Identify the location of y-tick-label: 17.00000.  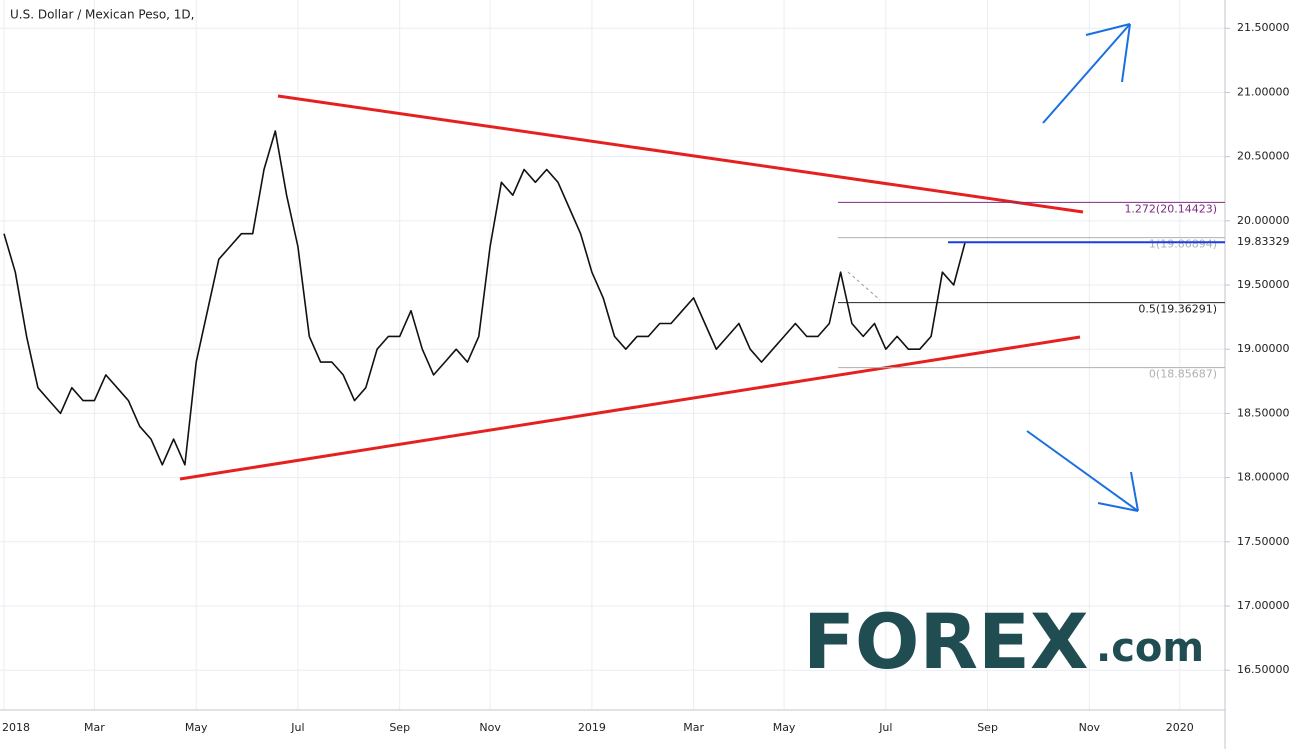
(1263, 605).